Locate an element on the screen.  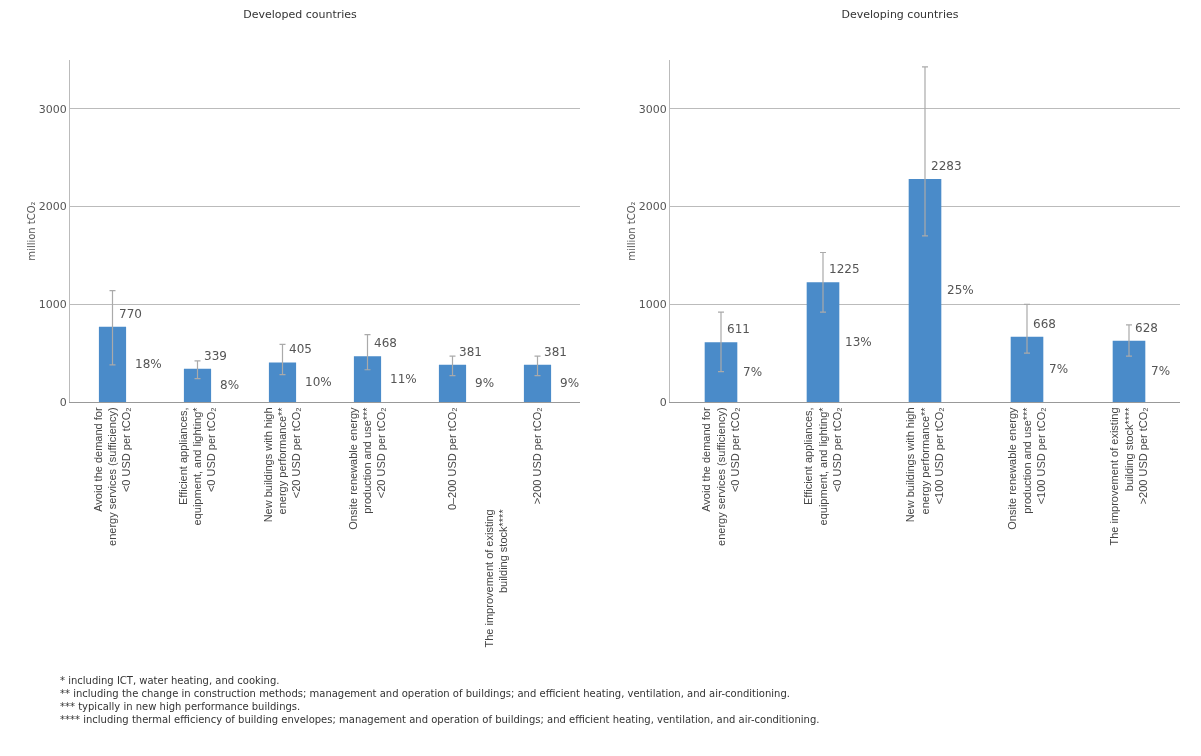
data-label: 668 is located at coordinates (1044, 324).